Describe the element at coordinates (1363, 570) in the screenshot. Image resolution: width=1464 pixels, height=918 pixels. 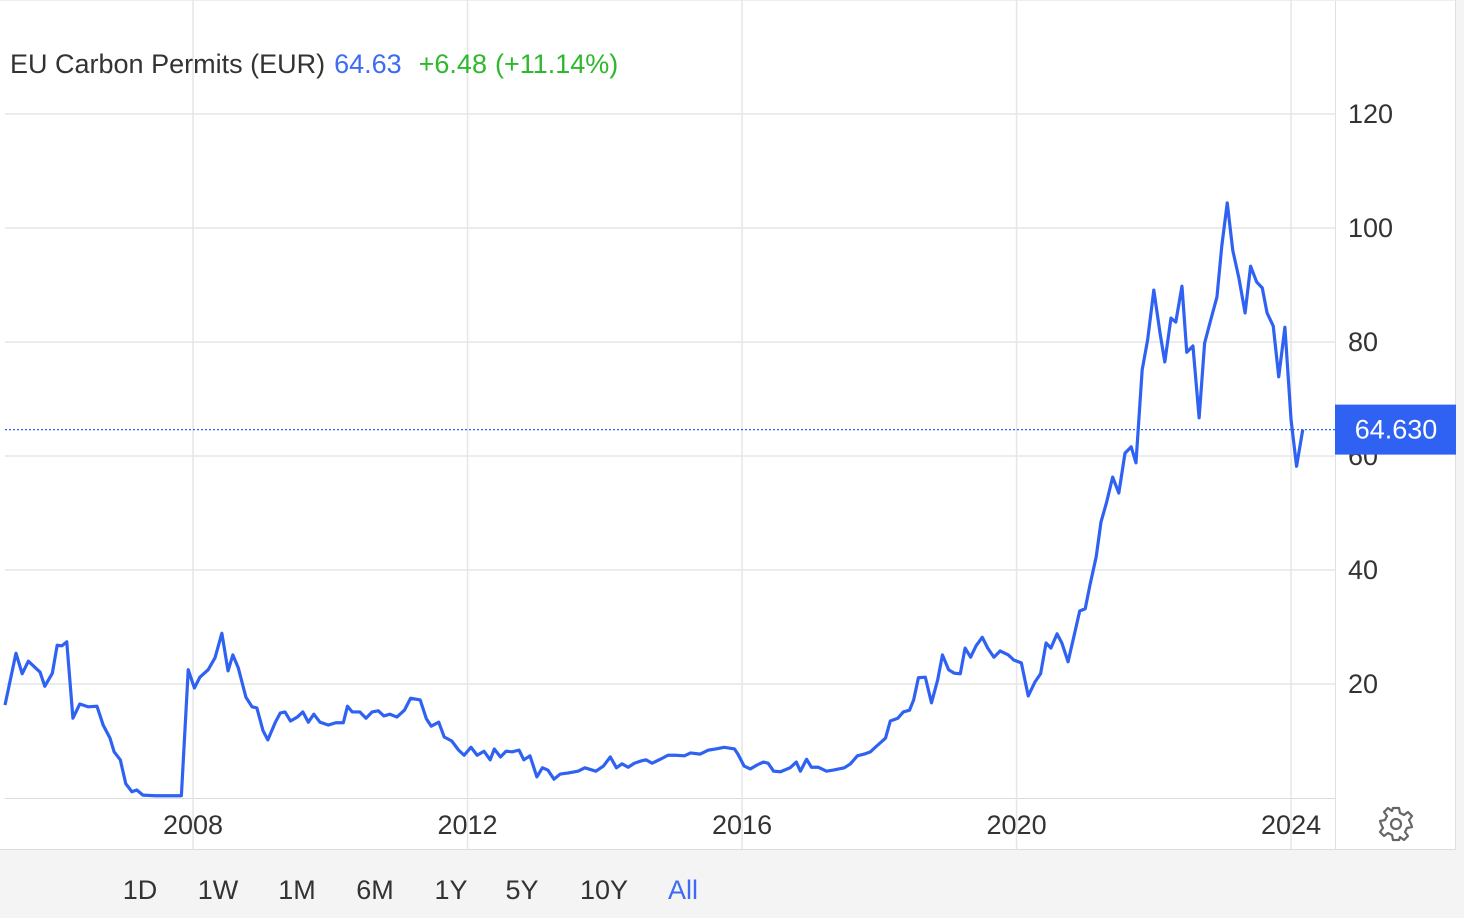
I see `y-tick-label: 40` at that location.